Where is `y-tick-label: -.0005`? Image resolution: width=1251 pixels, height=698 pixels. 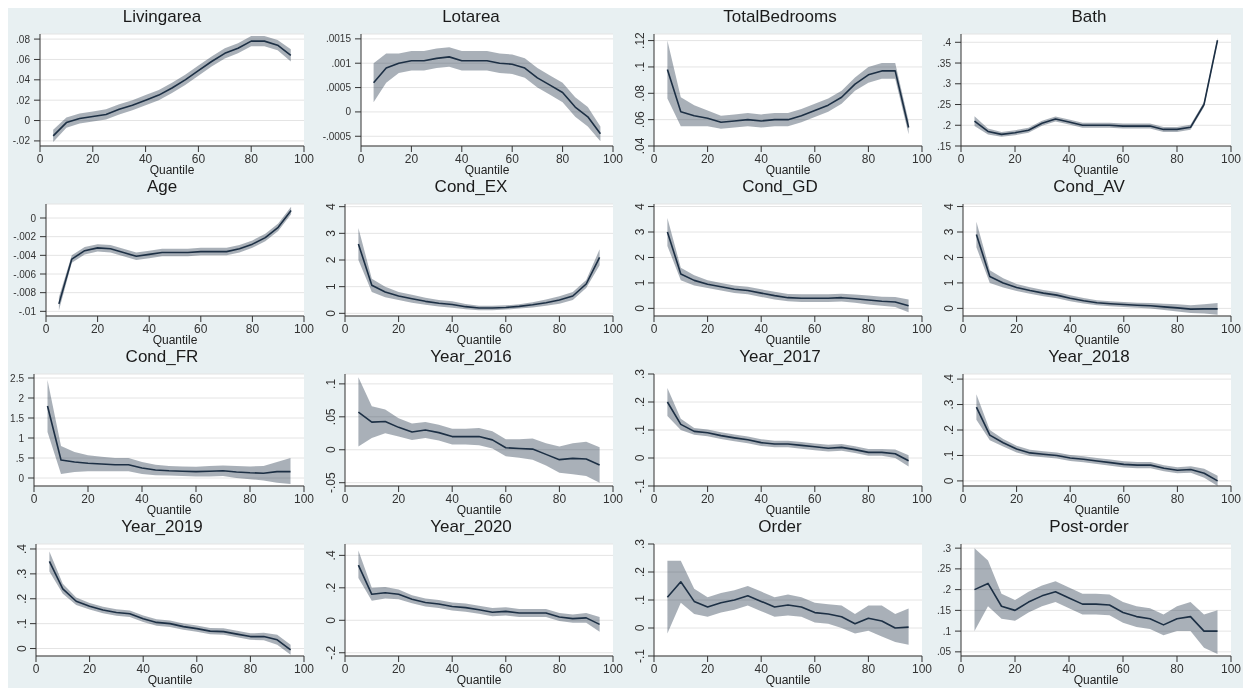
y-tick-label: -.0005 is located at coordinates (337, 136).